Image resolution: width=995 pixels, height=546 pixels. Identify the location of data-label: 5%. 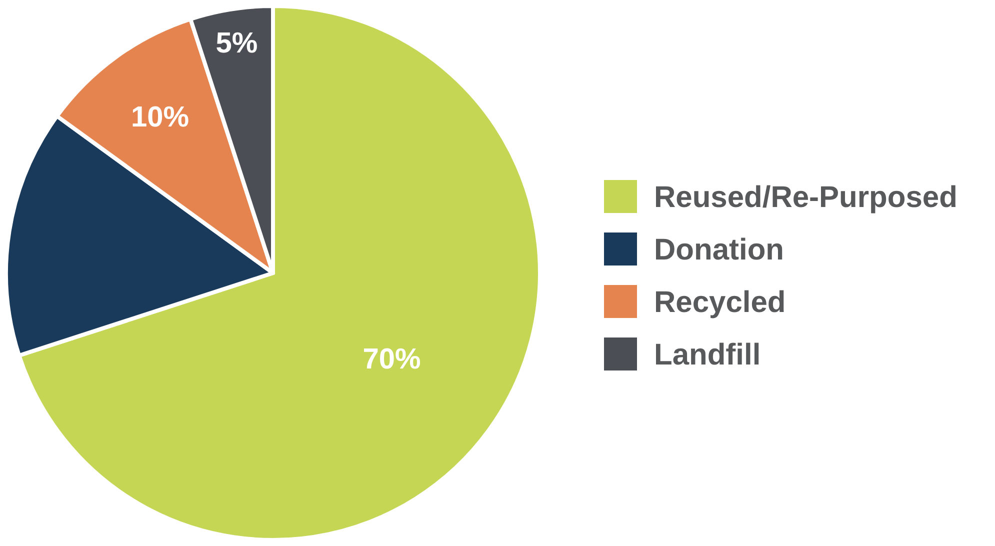
(237, 44).